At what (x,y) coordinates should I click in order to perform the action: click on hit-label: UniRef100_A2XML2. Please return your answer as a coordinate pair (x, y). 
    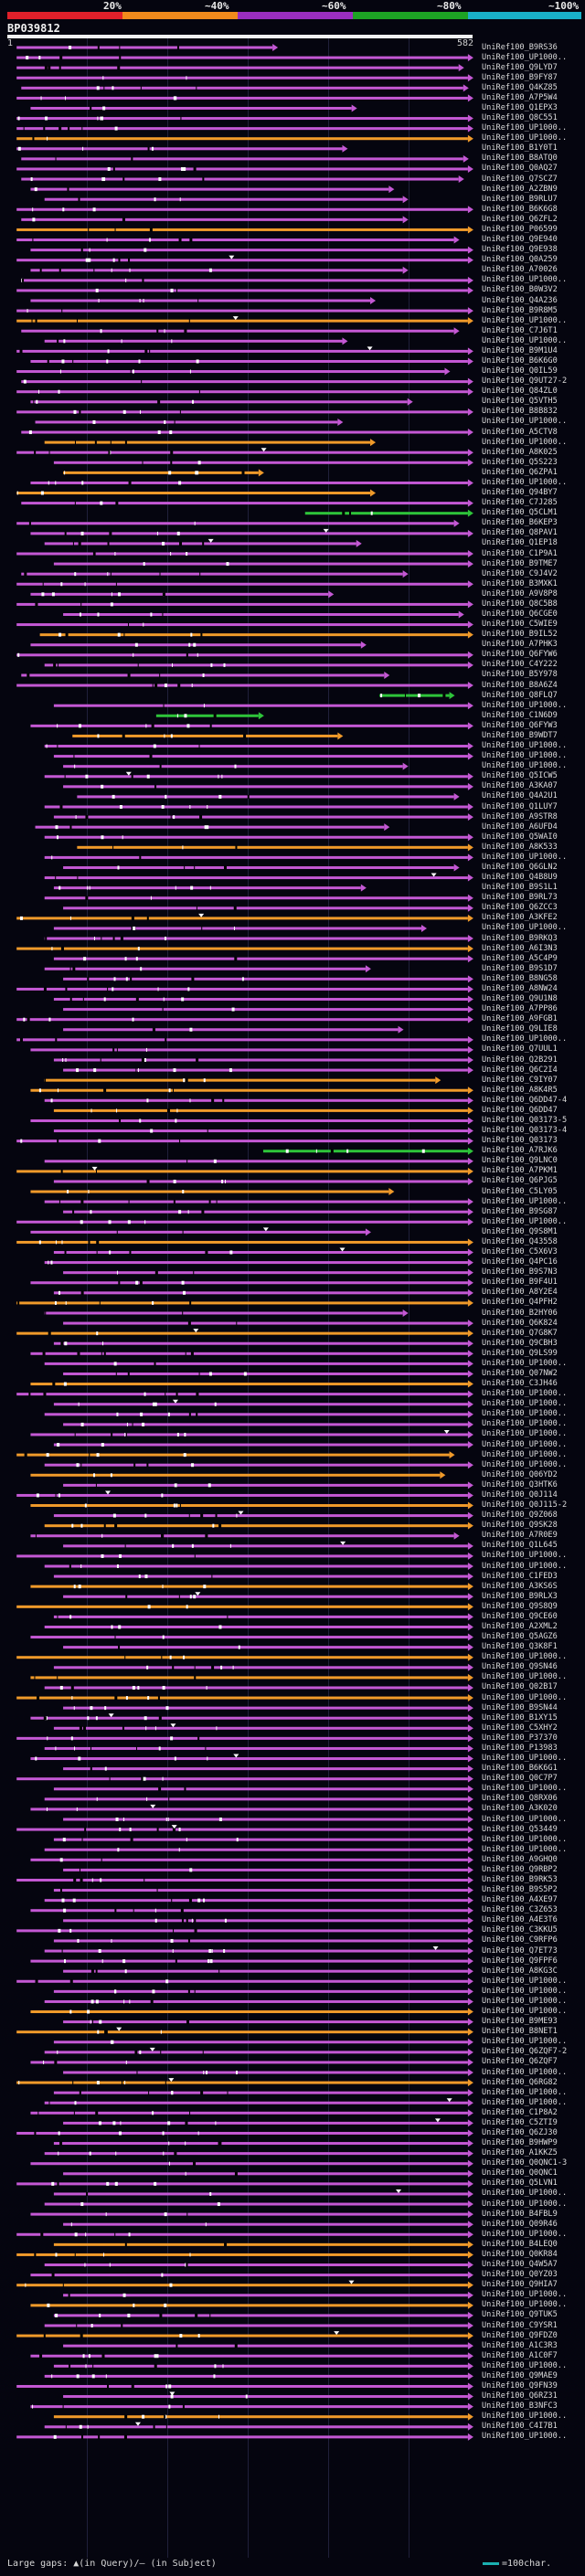
    Looking at the image, I should click on (520, 1626).